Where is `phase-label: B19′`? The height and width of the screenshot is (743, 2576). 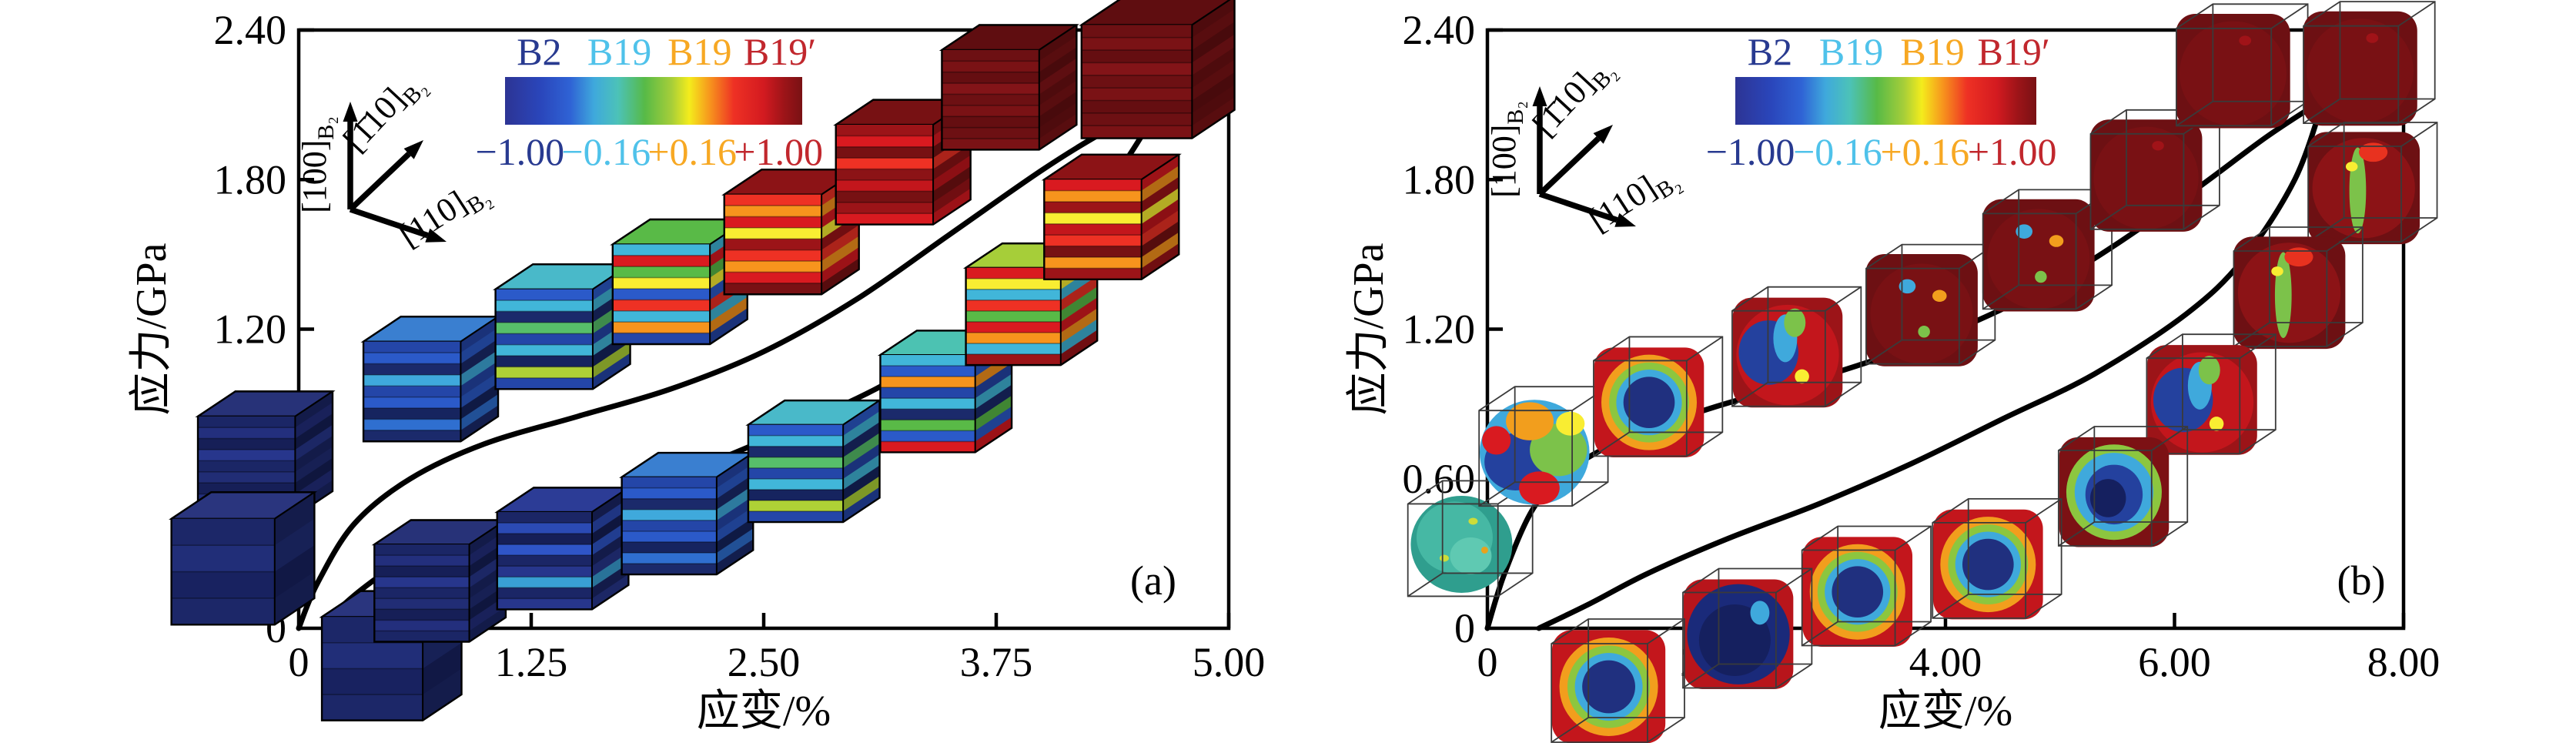 phase-label: B19′ is located at coordinates (2014, 51).